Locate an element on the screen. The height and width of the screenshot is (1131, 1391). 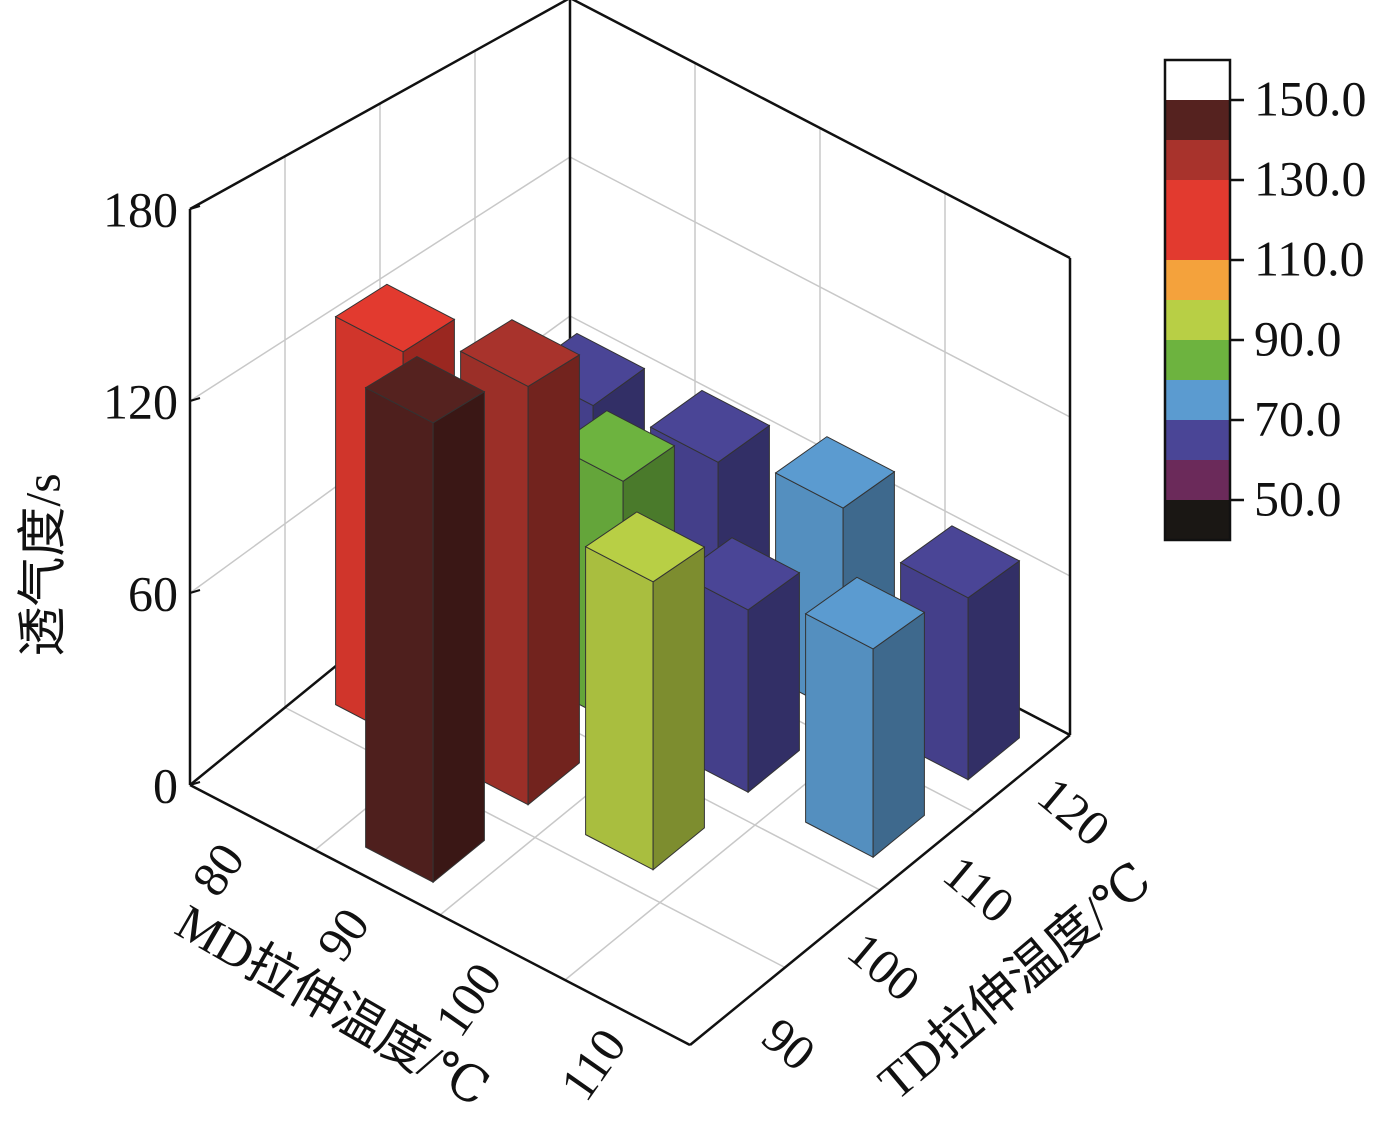
z-axis-title: 透气度/s is located at coordinates (42, 564).